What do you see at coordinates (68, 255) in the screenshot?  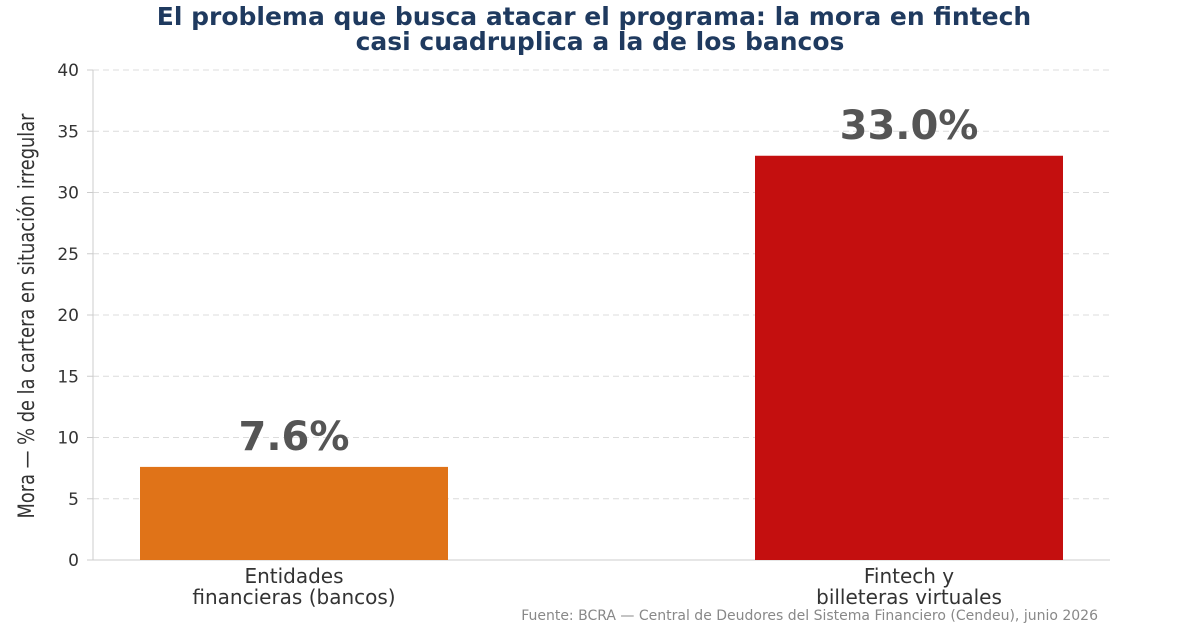 I see `y-tick-label: 25` at bounding box center [68, 255].